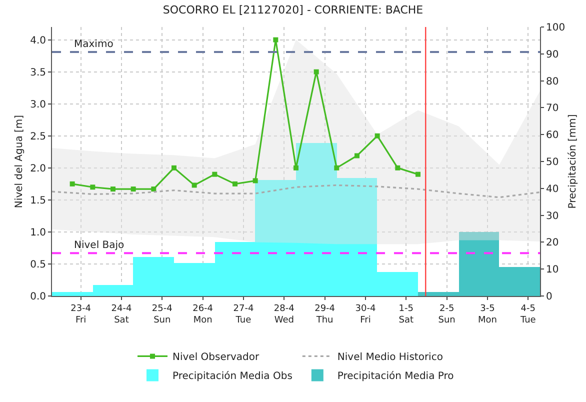  Describe the element at coordinates (552, 216) in the screenshot. I see `y2-tick-label: 30` at that location.